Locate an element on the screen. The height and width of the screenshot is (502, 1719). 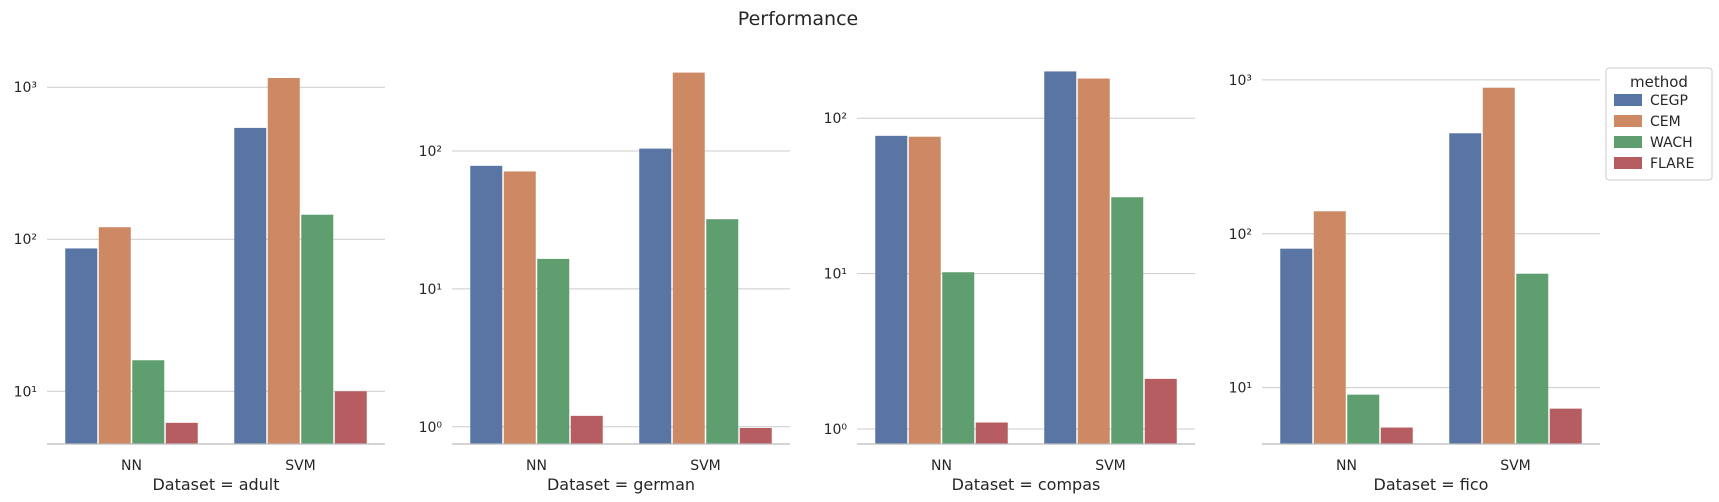
x-axis-label: Dataset = german is located at coordinates (621, 484).